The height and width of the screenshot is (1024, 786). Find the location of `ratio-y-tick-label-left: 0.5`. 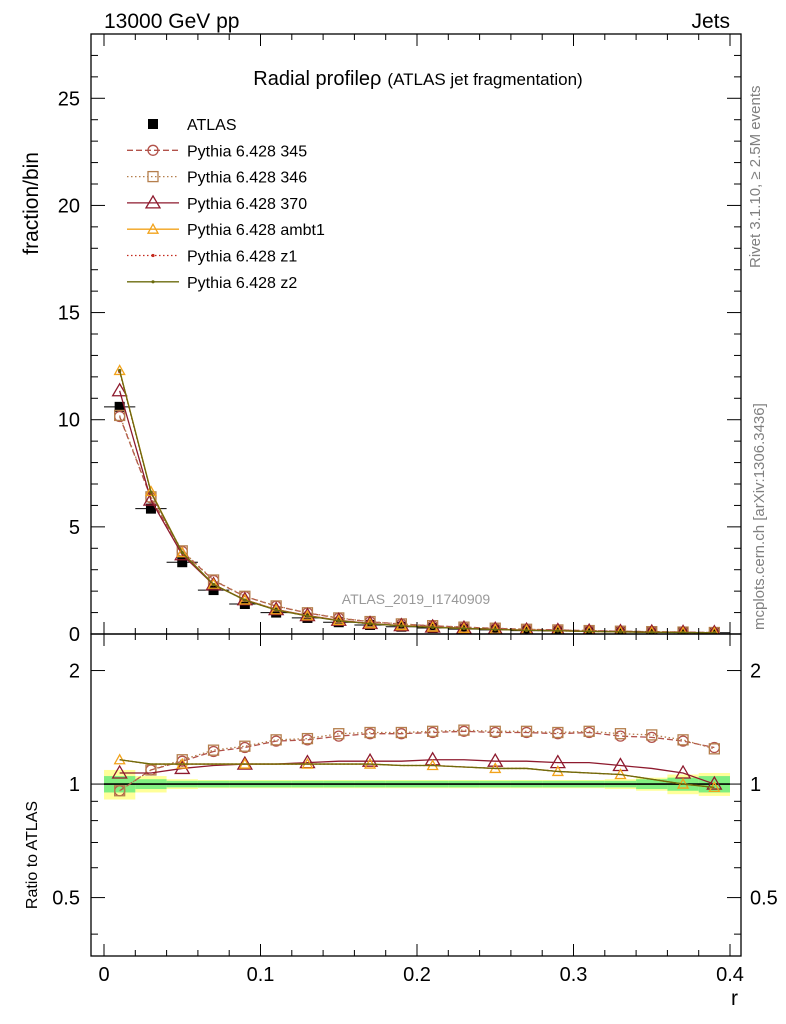

ratio-y-tick-label-left: 0.5 is located at coordinates (66, 899).